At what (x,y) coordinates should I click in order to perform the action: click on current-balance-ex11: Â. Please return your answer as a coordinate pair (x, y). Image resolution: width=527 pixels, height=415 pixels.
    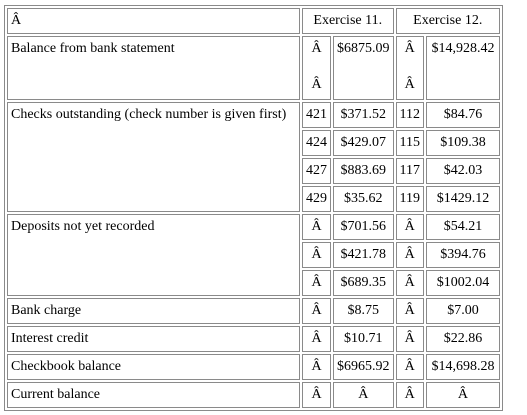
    Looking at the image, I should click on (363, 395).